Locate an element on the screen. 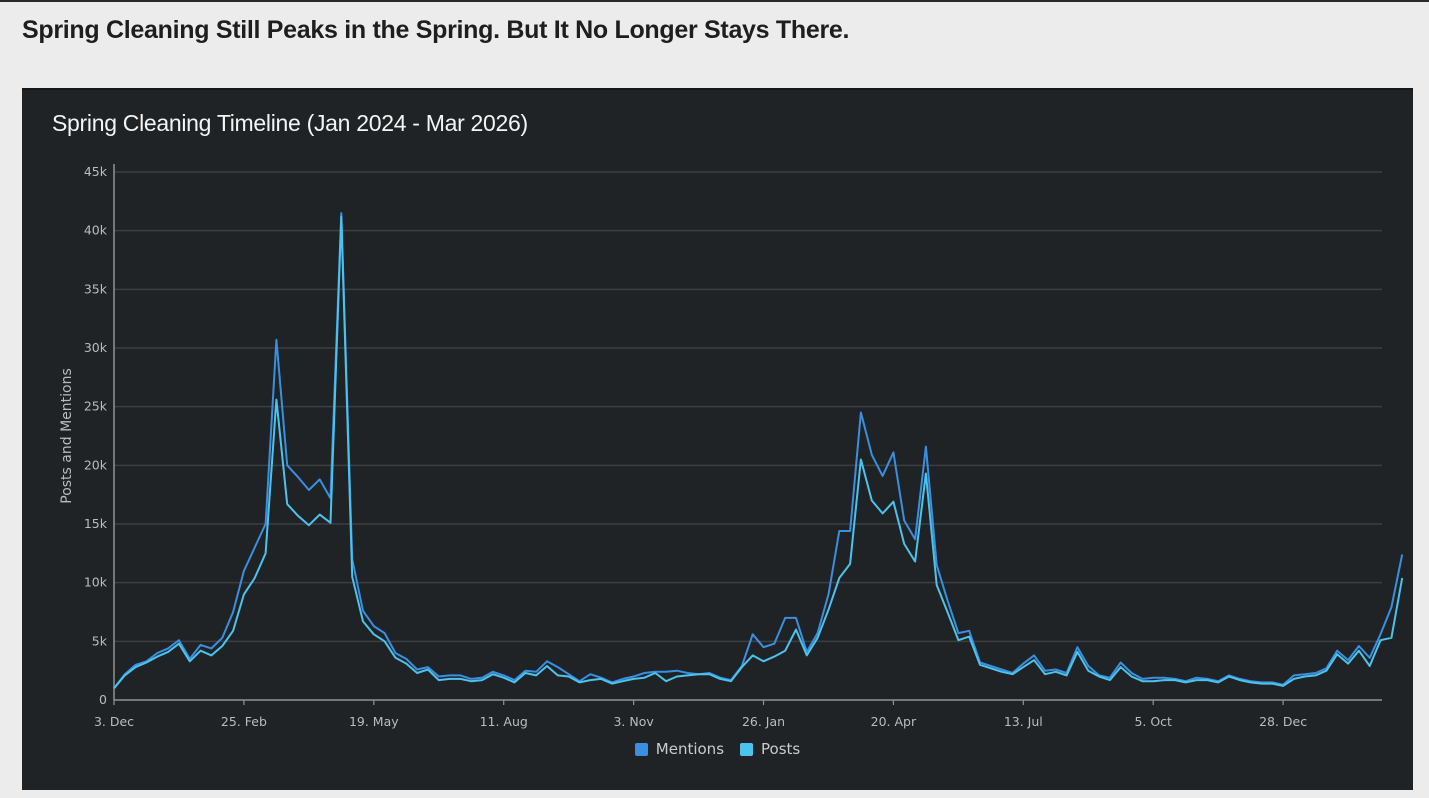 The height and width of the screenshot is (798, 1429). legend-label-posts: Posts is located at coordinates (781, 749).